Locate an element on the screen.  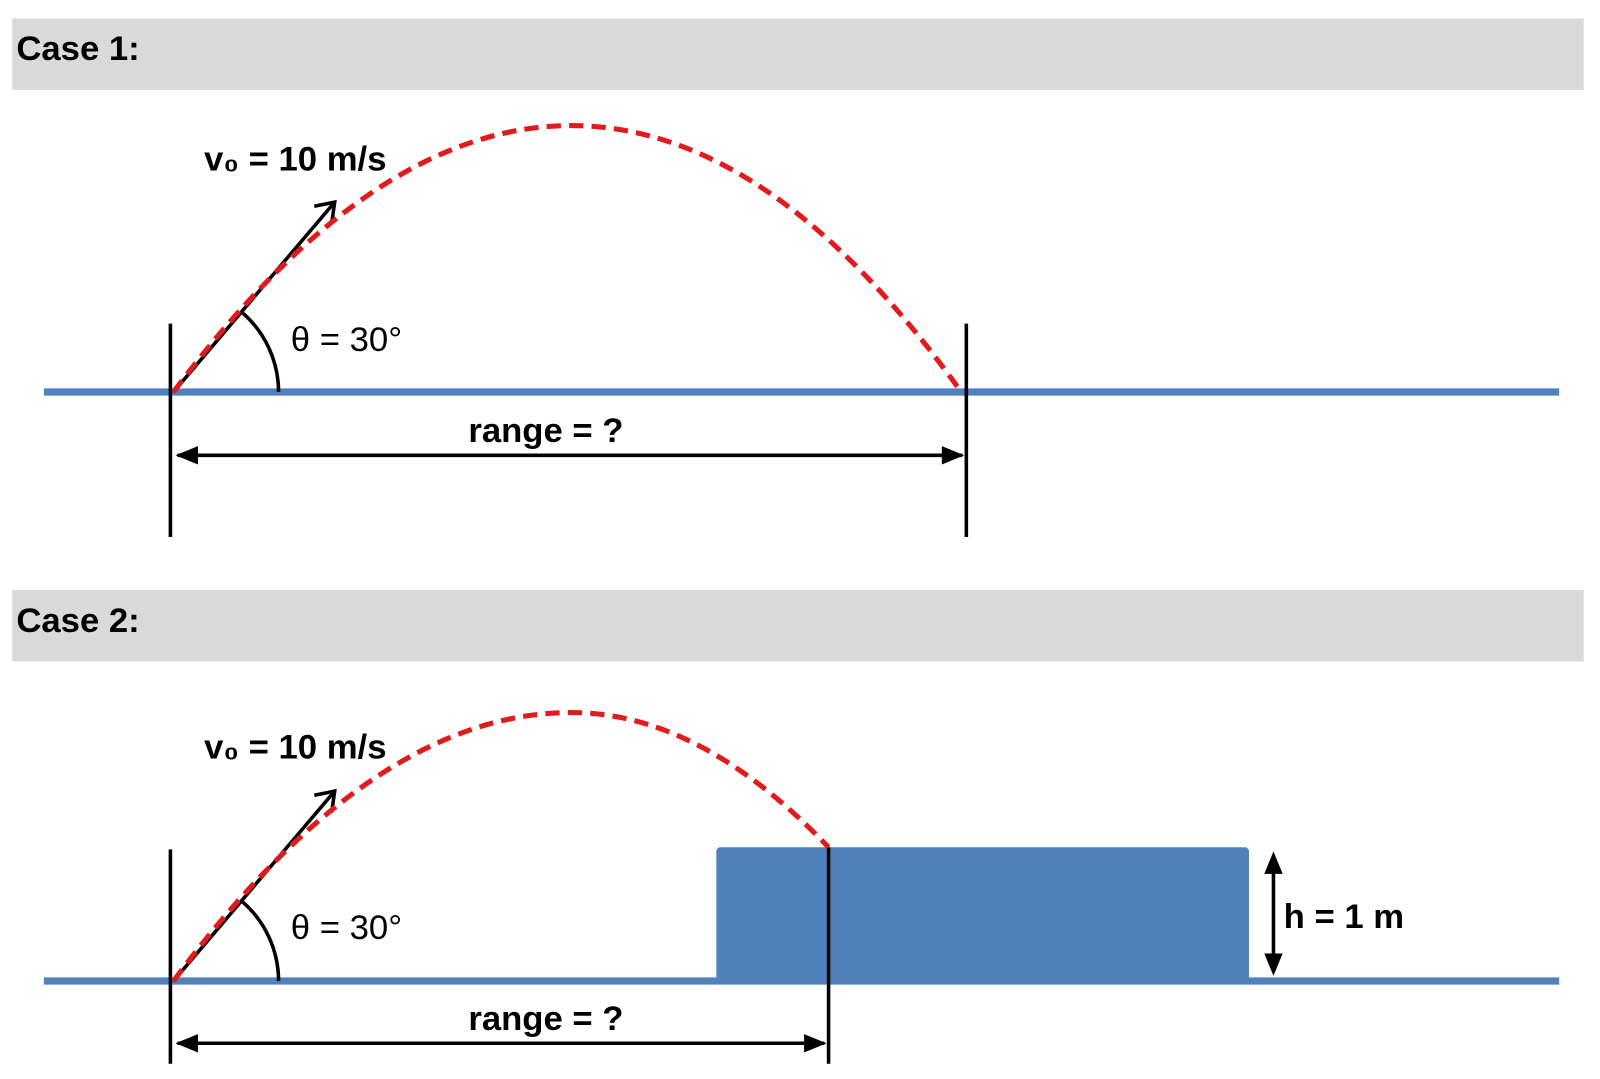
case-header: Case 1: is located at coordinates (77, 49).